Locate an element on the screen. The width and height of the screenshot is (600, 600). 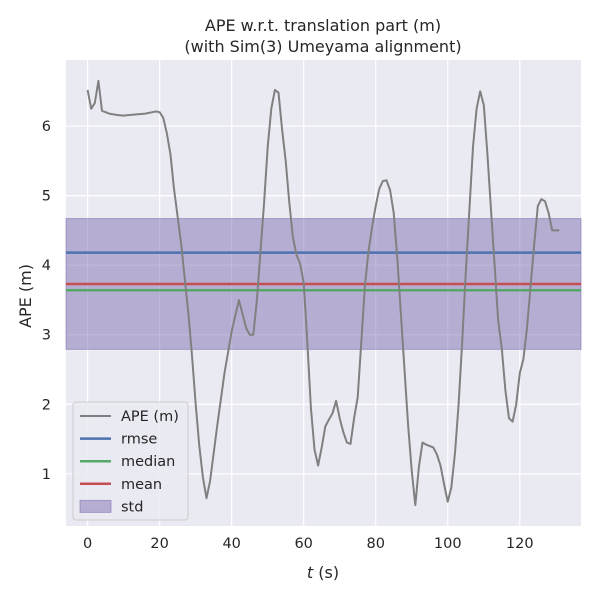
x-tick-label: 100 is located at coordinates (448, 544).